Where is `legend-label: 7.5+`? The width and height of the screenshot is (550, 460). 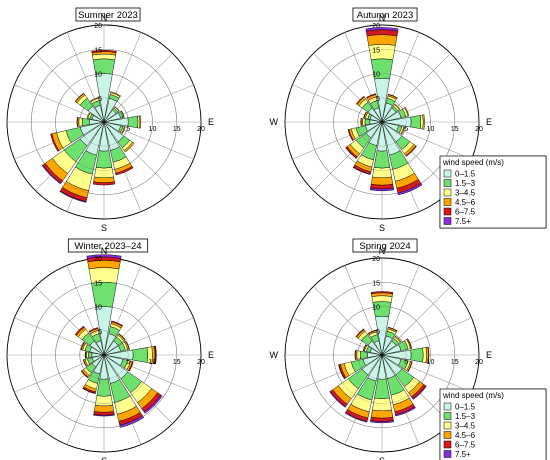
legend-label: 7.5+ is located at coordinates (463, 221).